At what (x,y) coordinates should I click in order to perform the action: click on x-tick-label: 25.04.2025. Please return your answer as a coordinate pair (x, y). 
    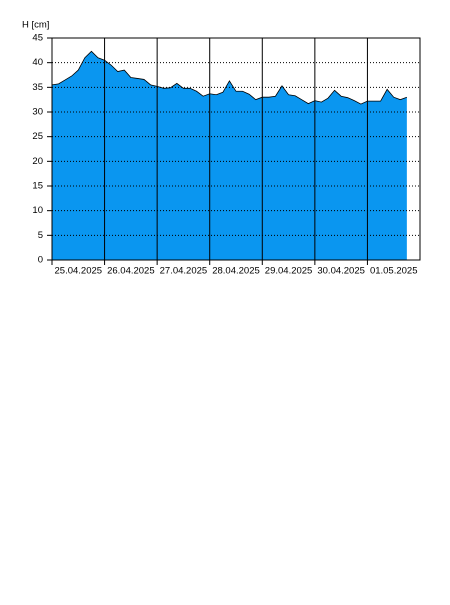
    Looking at the image, I should click on (79, 271).